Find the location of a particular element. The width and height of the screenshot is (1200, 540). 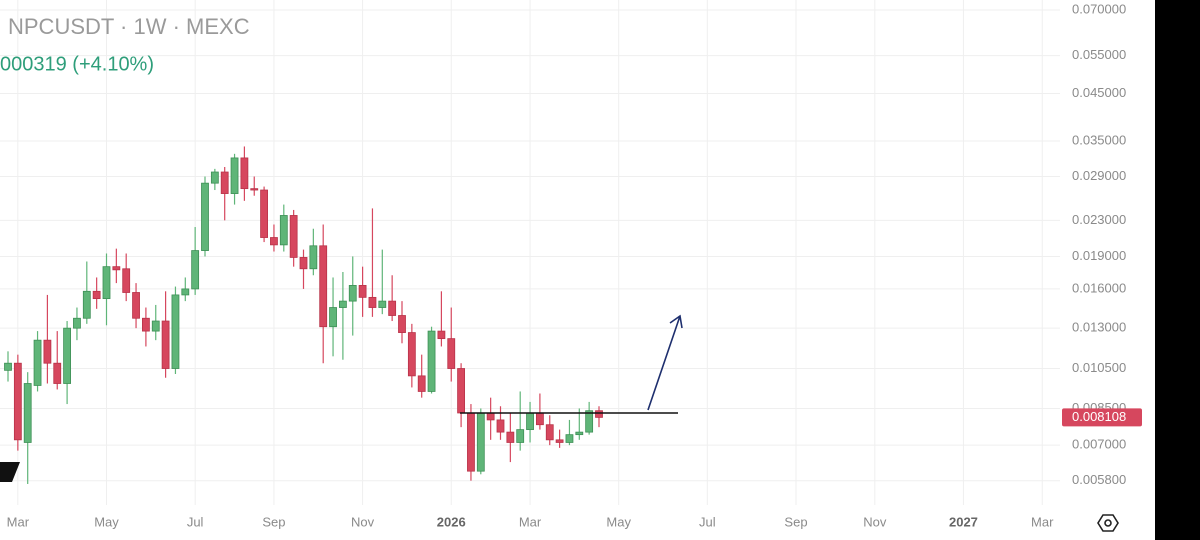

y-tick-label: 0.019000 is located at coordinates (1099, 255).